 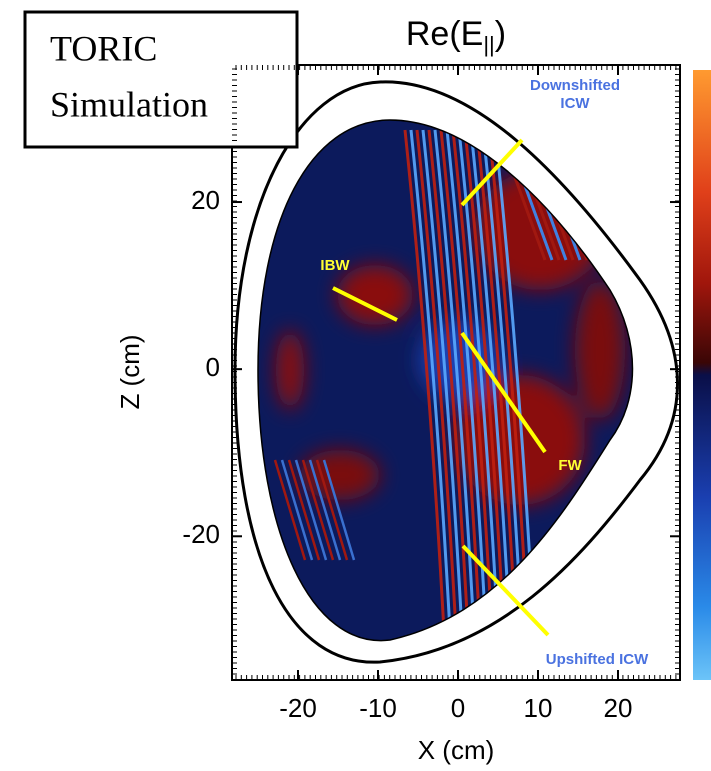 I want to click on title-main: Re(E, so click(x=444, y=34).